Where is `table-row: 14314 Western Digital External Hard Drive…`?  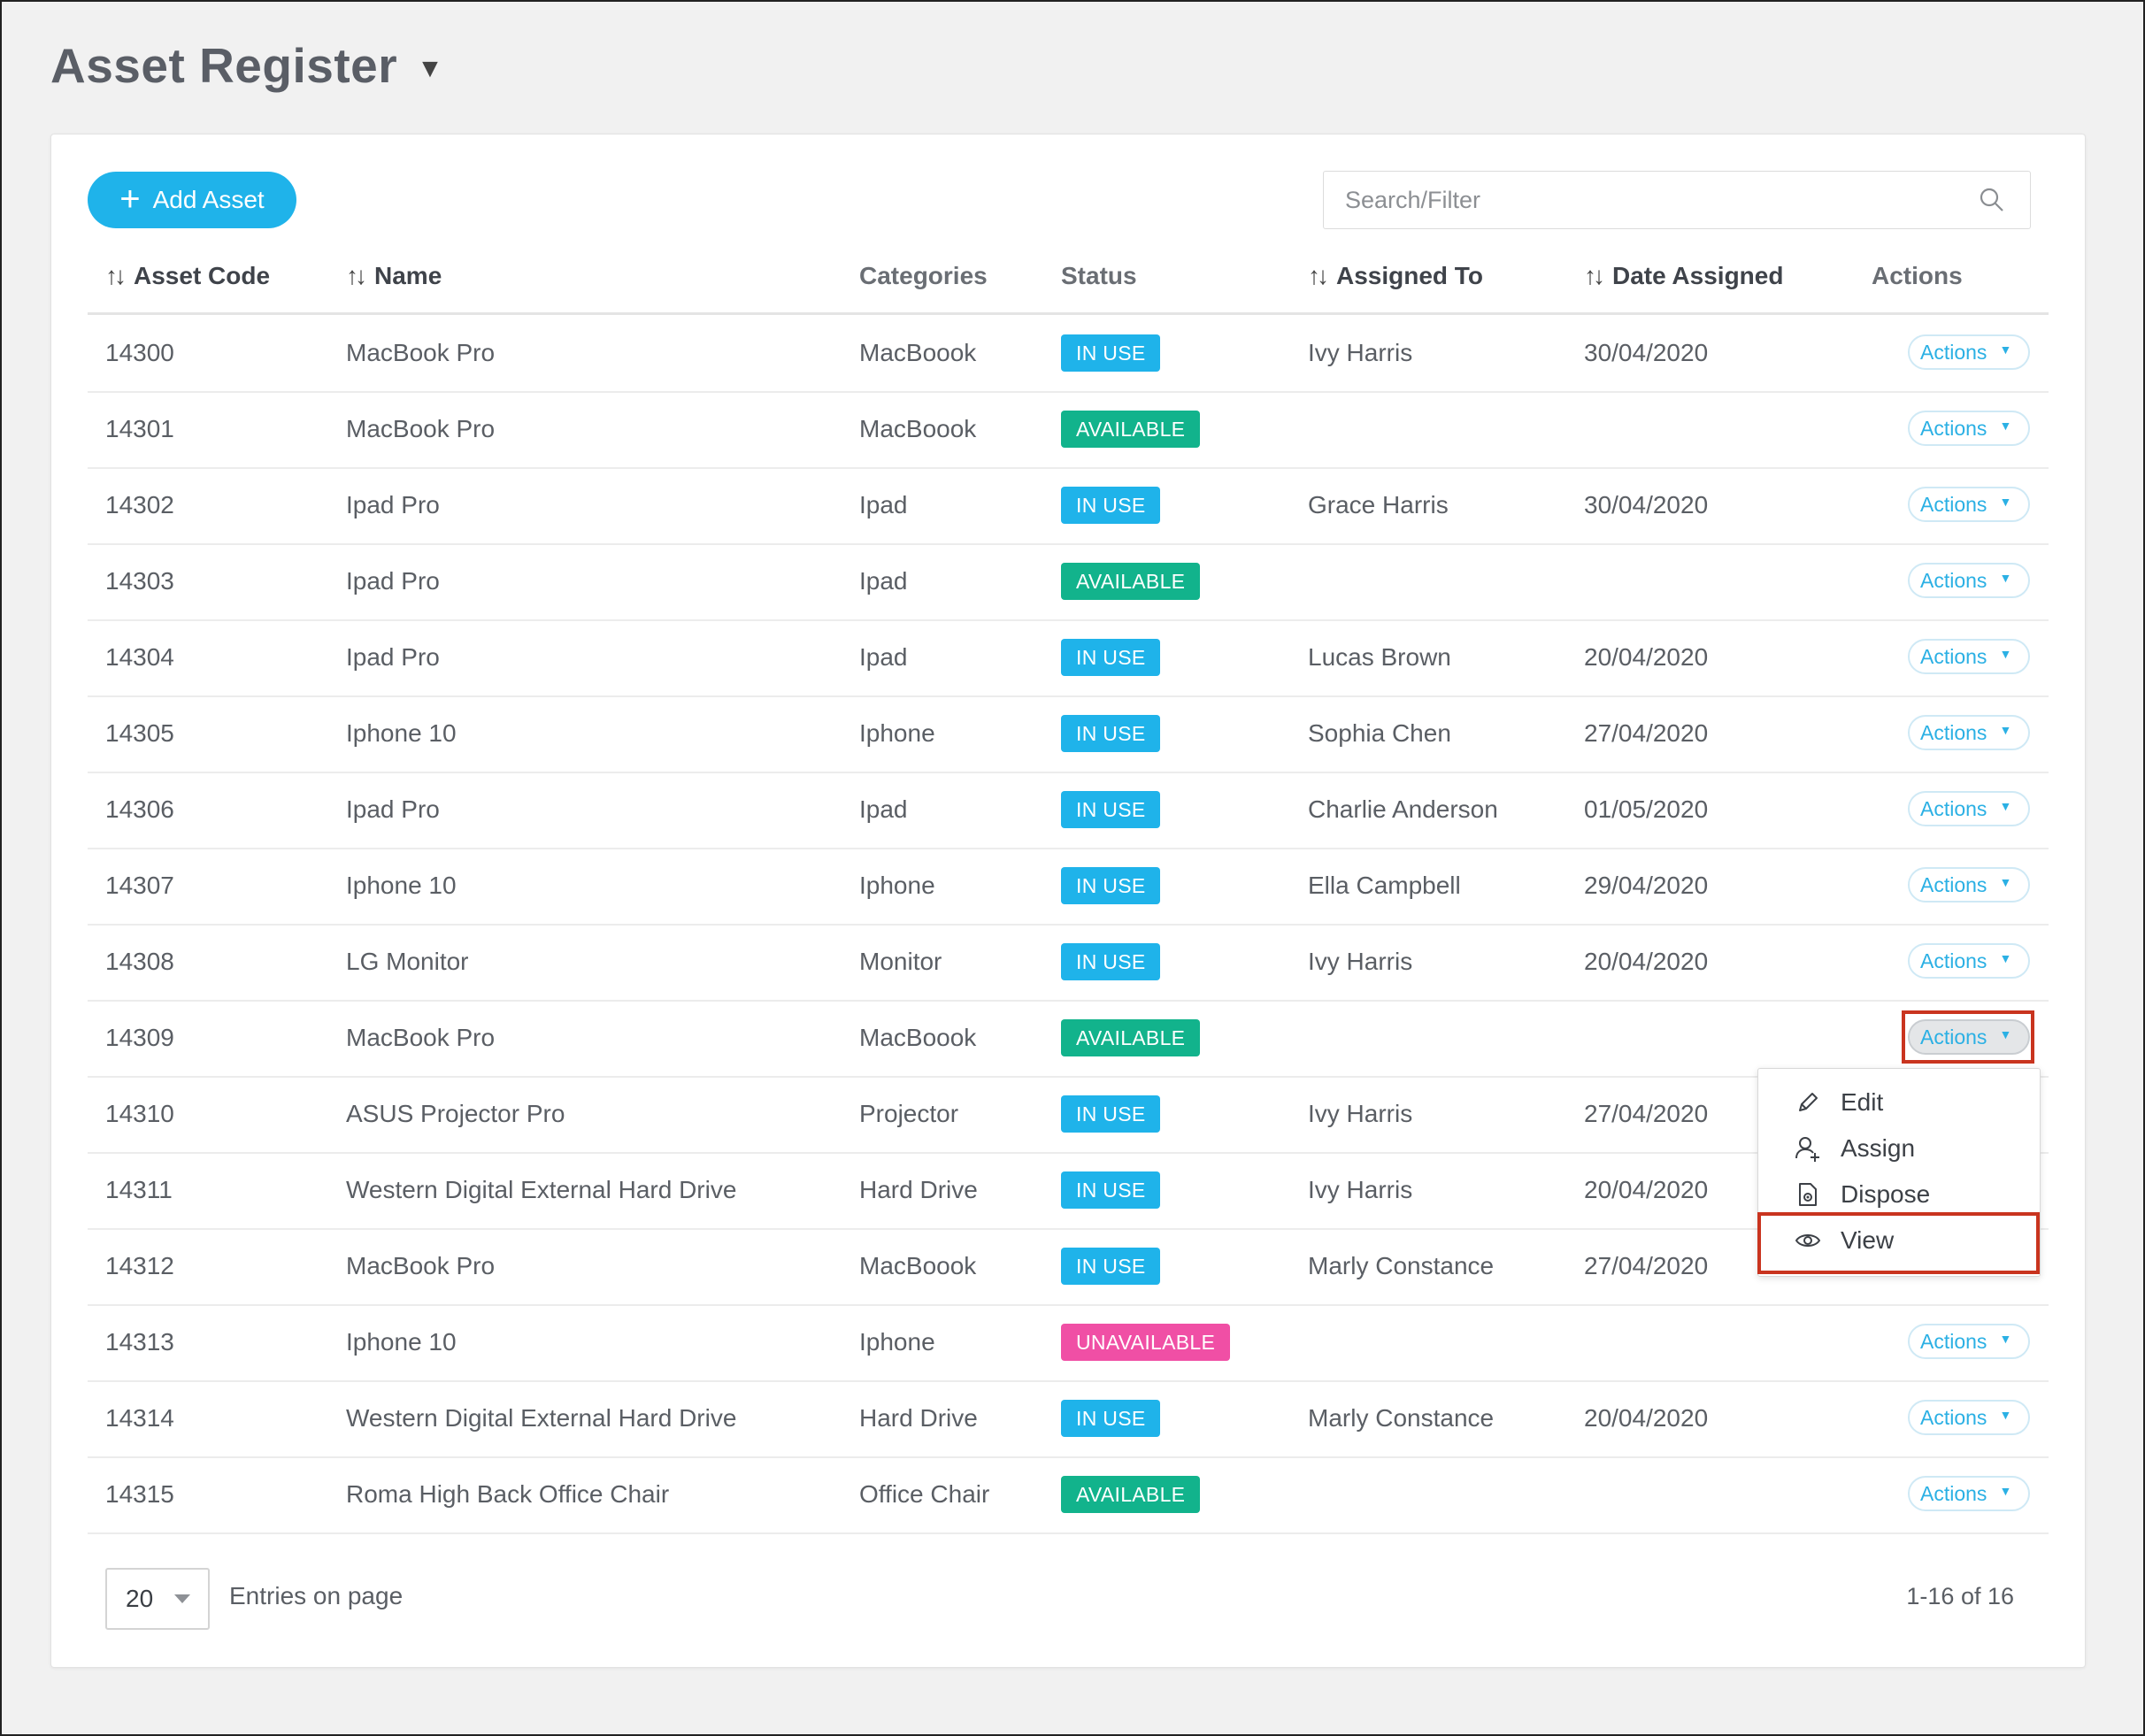
table-row: 14314 Western Digital External Hard Drive… is located at coordinates (1068, 1419).